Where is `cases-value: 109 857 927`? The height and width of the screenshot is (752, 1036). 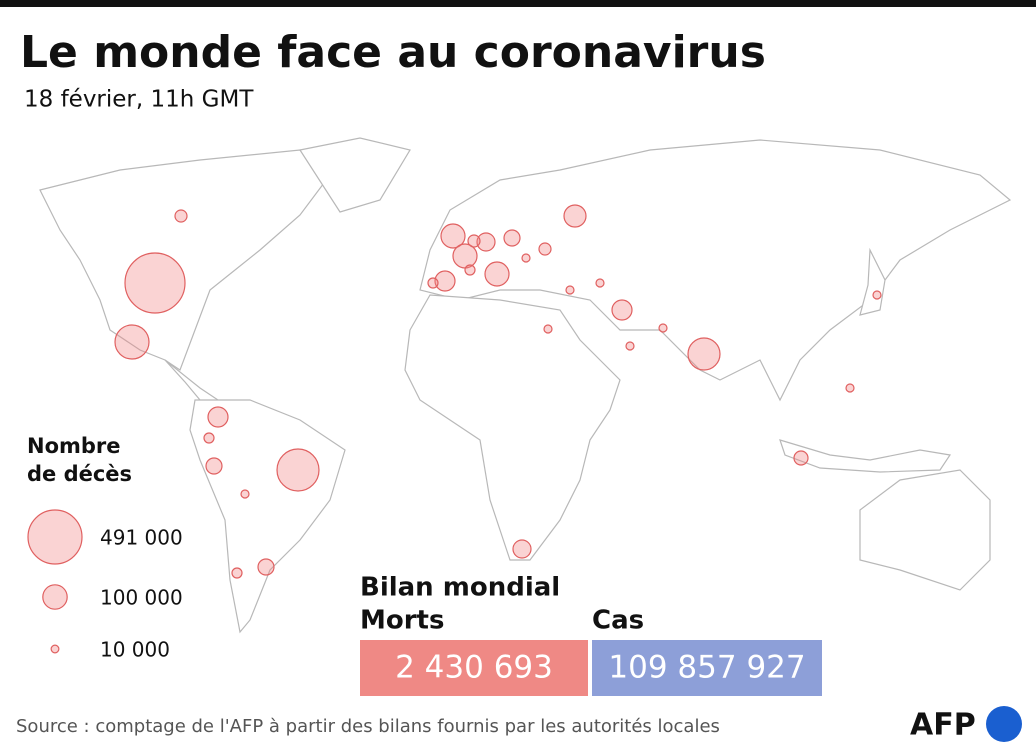 cases-value: 109 857 927 is located at coordinates (706, 668).